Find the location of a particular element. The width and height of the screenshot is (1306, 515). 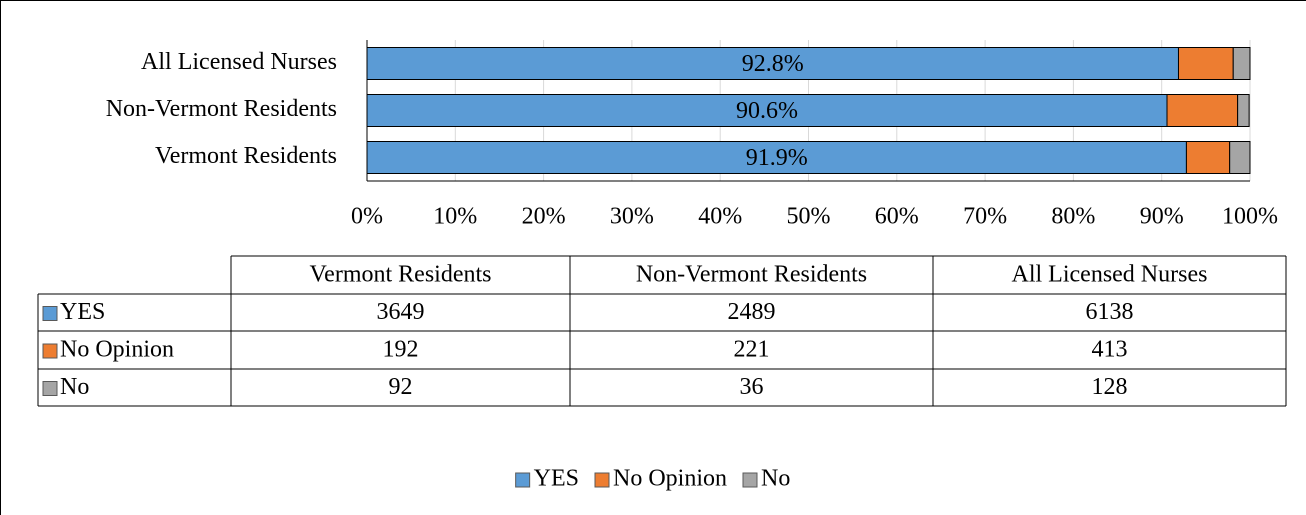

x-tick-label: 90% is located at coordinates (1162, 217).